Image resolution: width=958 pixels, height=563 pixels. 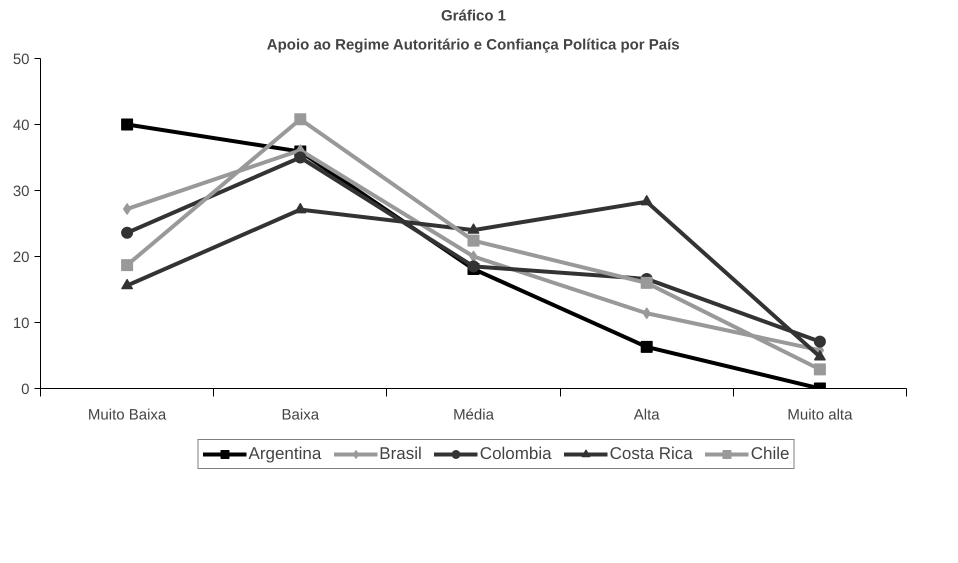 I want to click on legend-label: Brasil, so click(x=400, y=454).